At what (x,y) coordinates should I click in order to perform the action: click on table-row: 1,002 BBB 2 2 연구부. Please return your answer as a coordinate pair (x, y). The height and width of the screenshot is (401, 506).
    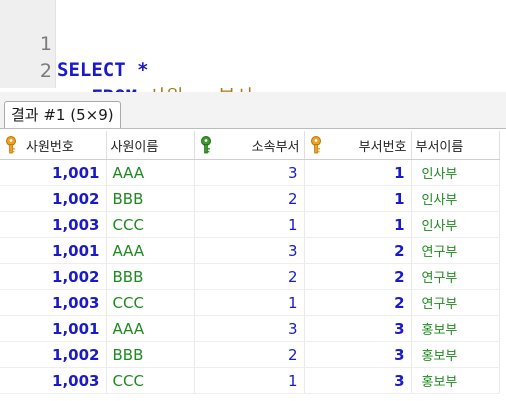
    Looking at the image, I should click on (250, 276).